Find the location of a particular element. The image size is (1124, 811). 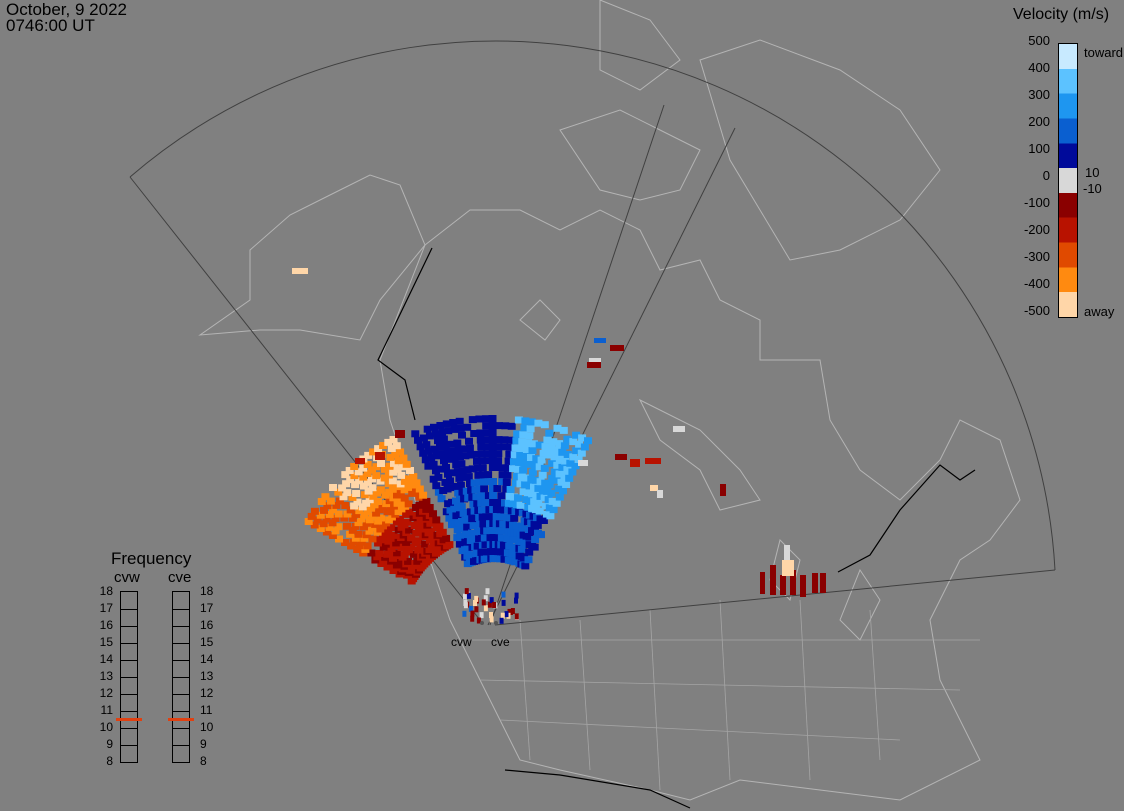

colorbar-tick: -100 is located at coordinates (1036, 202).